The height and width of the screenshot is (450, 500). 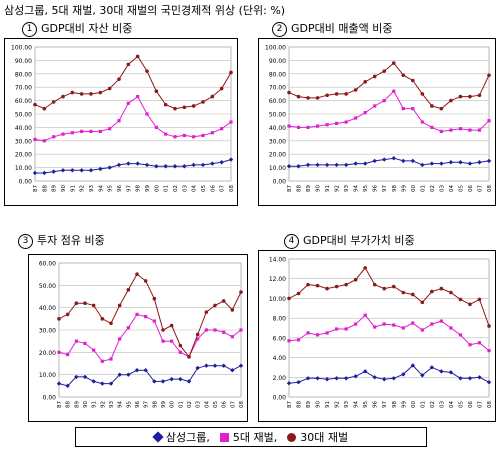 What do you see at coordinates (21, 48) in the screenshot?
I see `y-tick-label: 100.00` at bounding box center [21, 48].